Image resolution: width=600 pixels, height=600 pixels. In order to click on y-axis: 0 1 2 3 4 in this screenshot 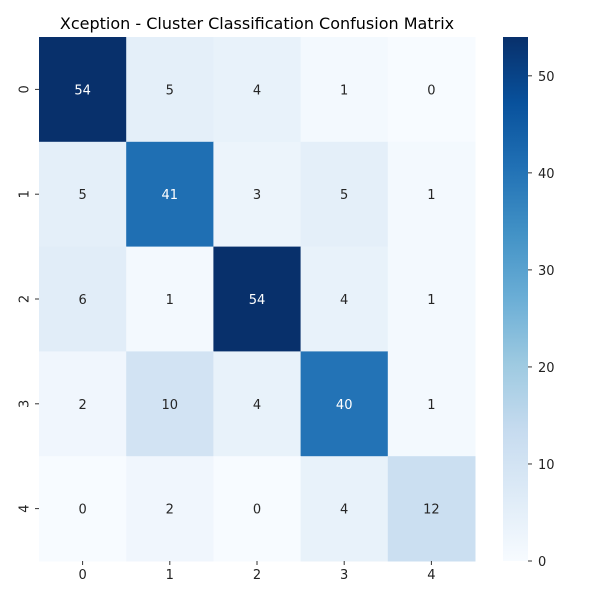, I will do `click(28, 299)`.